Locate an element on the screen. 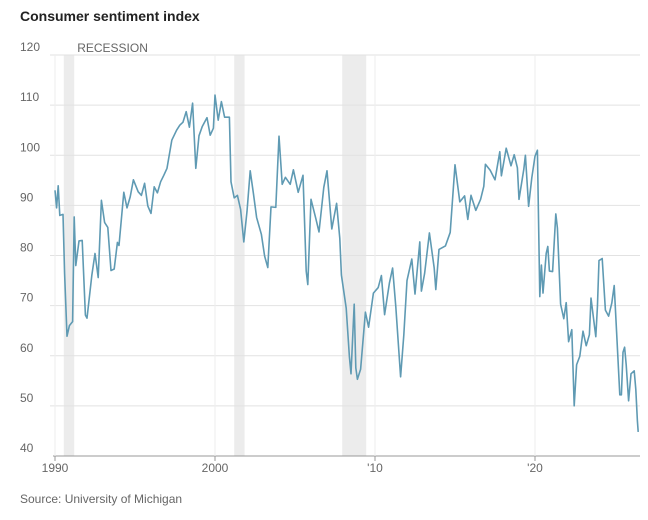 This screenshot has height=520, width=648. x-tick-label: '10 is located at coordinates (375, 468).